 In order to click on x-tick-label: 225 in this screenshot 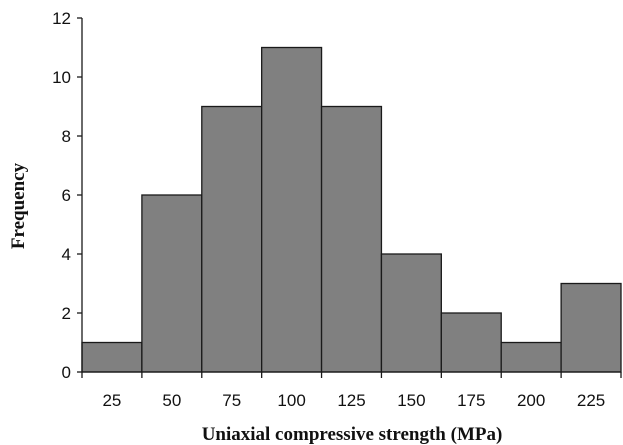, I will do `click(591, 400)`.